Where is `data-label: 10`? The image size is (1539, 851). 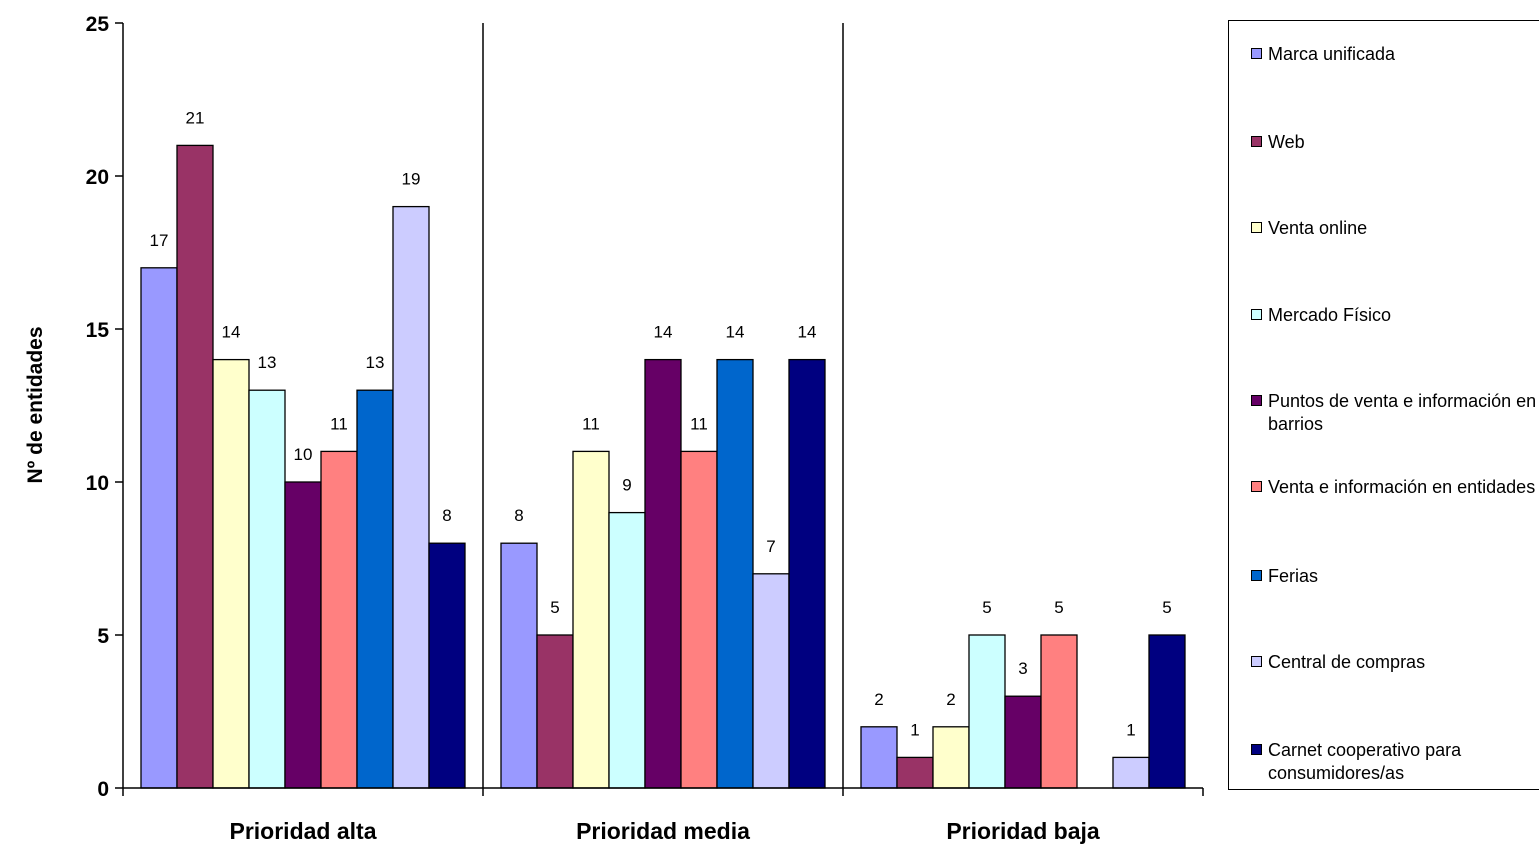 data-label: 10 is located at coordinates (303, 454).